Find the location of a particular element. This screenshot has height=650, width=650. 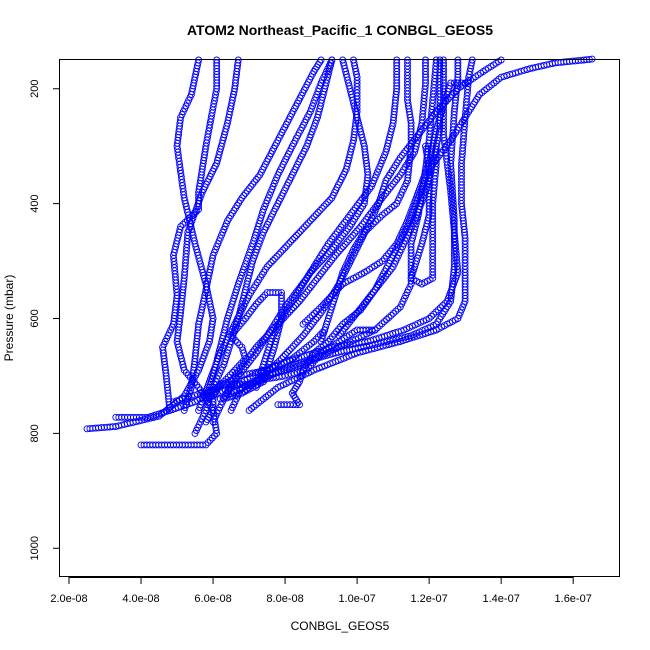

x-tick-label: 1.6e-07 is located at coordinates (573, 599).